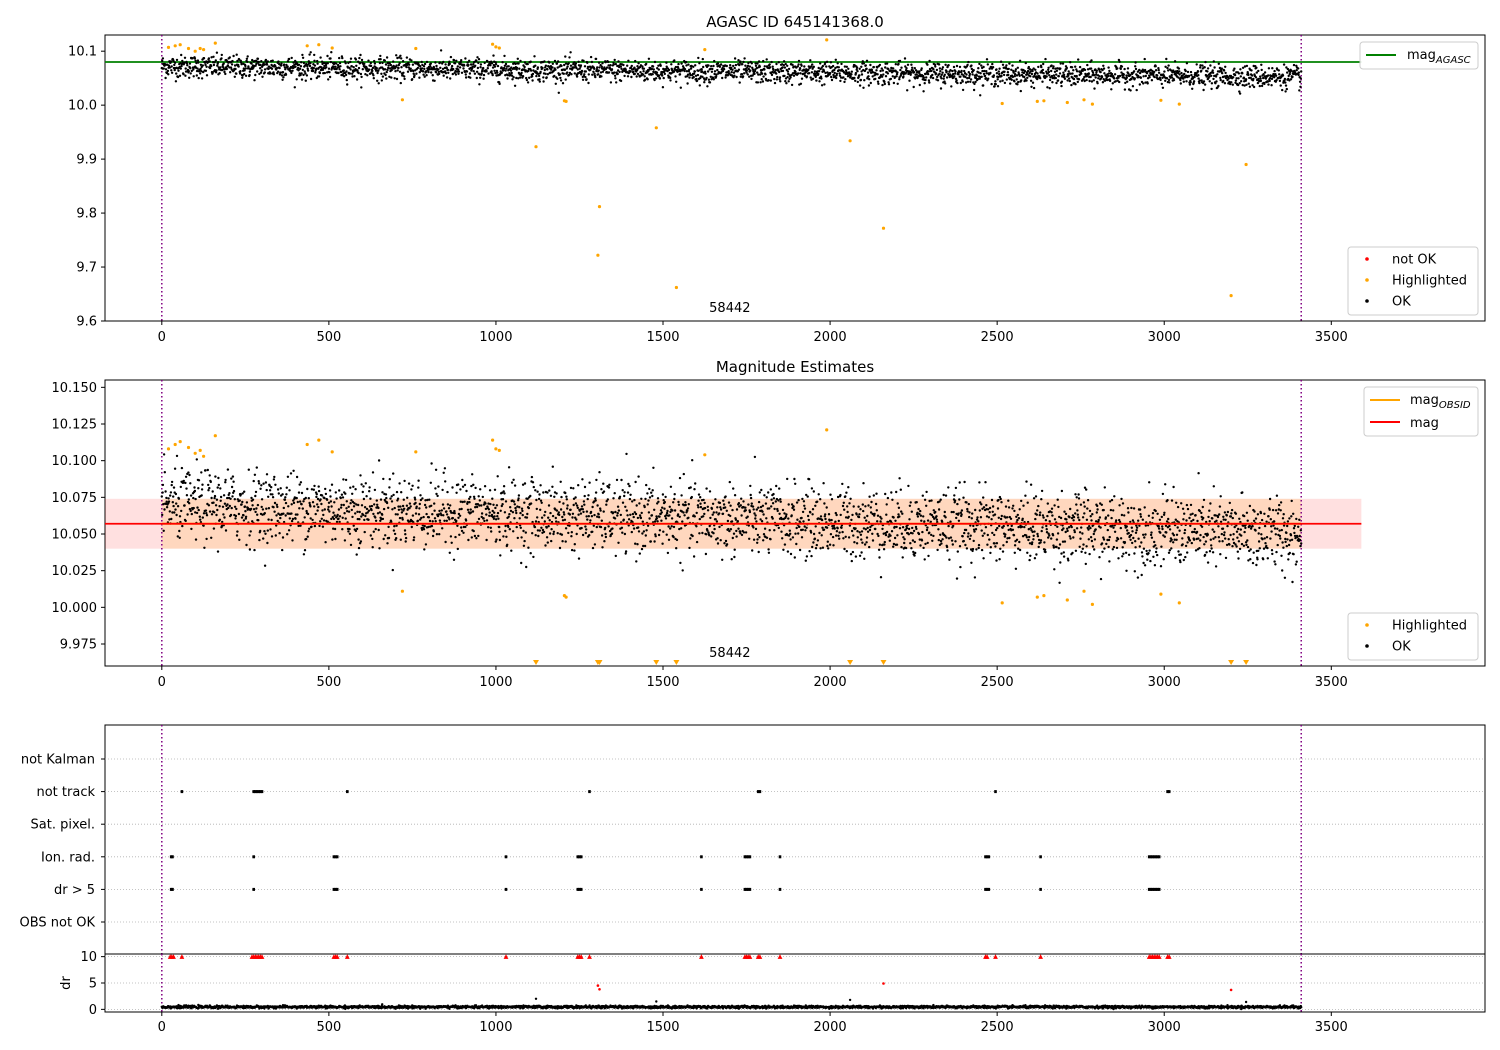  Describe the element at coordinates (204, 50) in the screenshot. I see `p1-highlighted-point` at that location.